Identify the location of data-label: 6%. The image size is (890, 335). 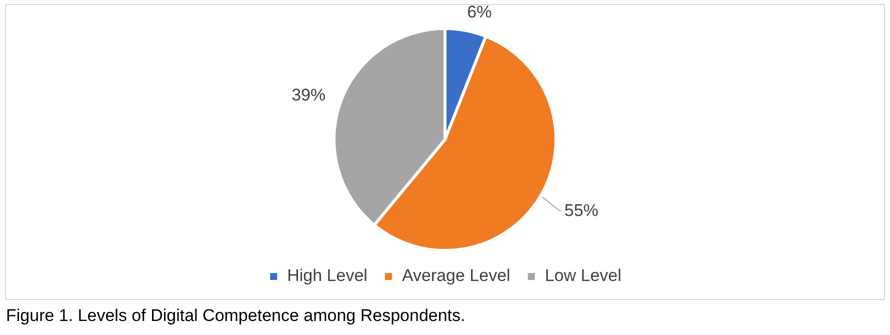
(479, 12).